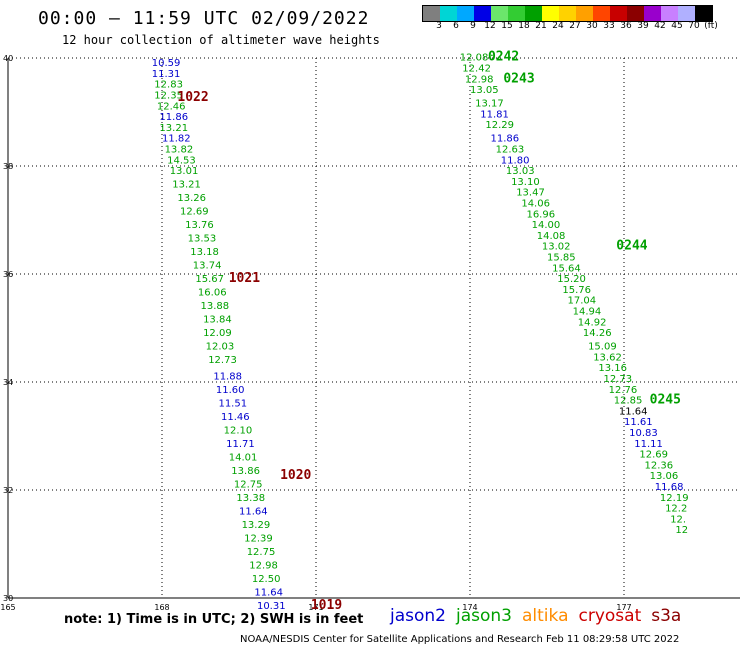 This screenshot has height=650, width=740. I want to click on wave-height-value: 12.83, so click(168, 85).